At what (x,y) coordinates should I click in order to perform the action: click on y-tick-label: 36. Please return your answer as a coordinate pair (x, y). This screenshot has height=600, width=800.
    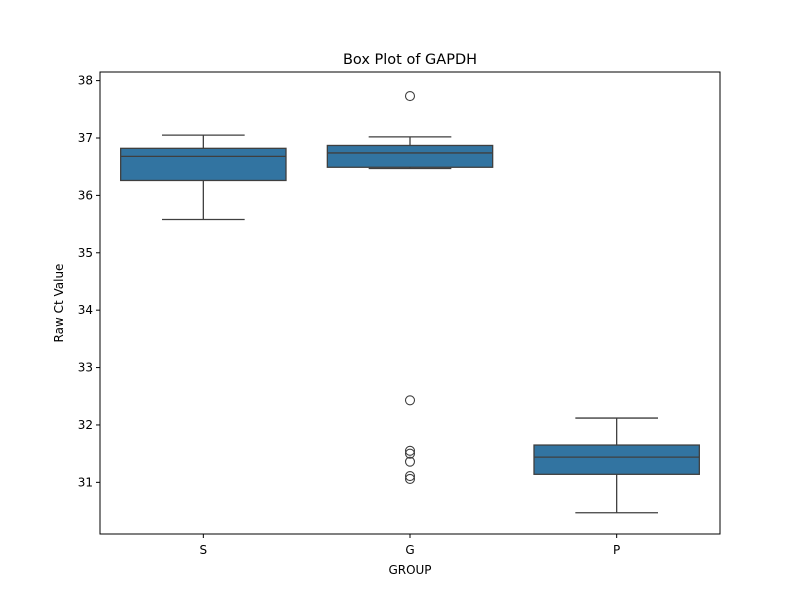
    Looking at the image, I should click on (85, 195).